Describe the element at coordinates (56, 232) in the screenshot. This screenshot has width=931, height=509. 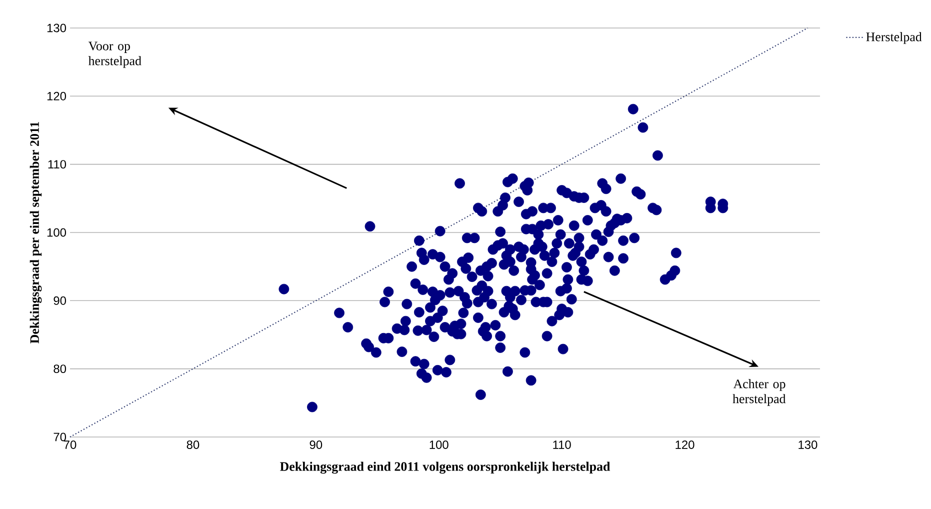
I see `y-tick-label: 100` at that location.